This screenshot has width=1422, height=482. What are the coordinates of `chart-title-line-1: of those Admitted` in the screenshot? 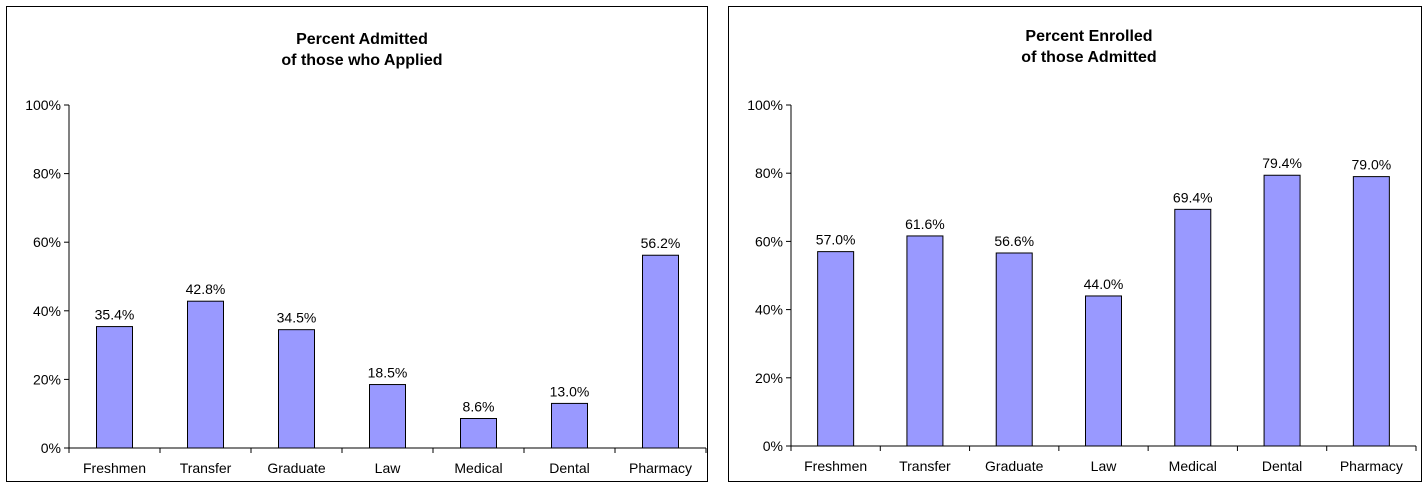 It's located at (1088, 57).